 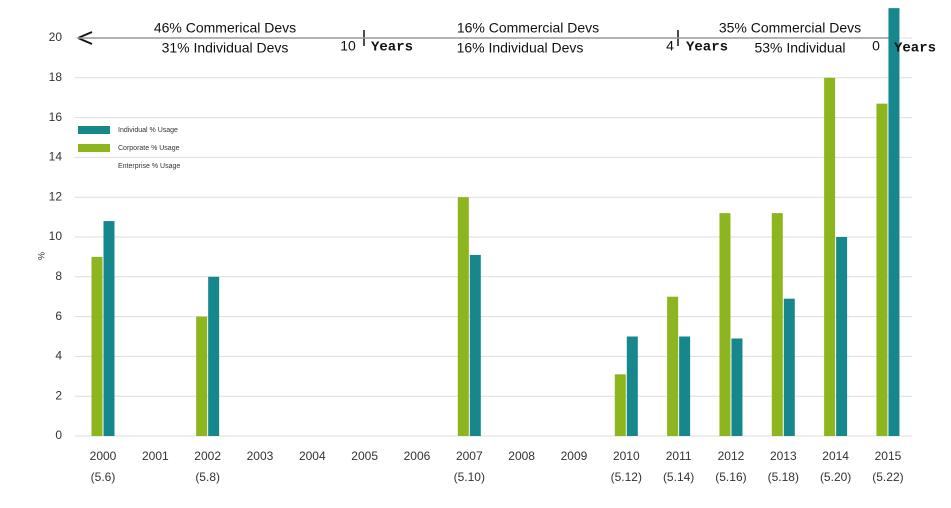 I want to click on x-tick-sublabel: (5.10), so click(x=469, y=477).